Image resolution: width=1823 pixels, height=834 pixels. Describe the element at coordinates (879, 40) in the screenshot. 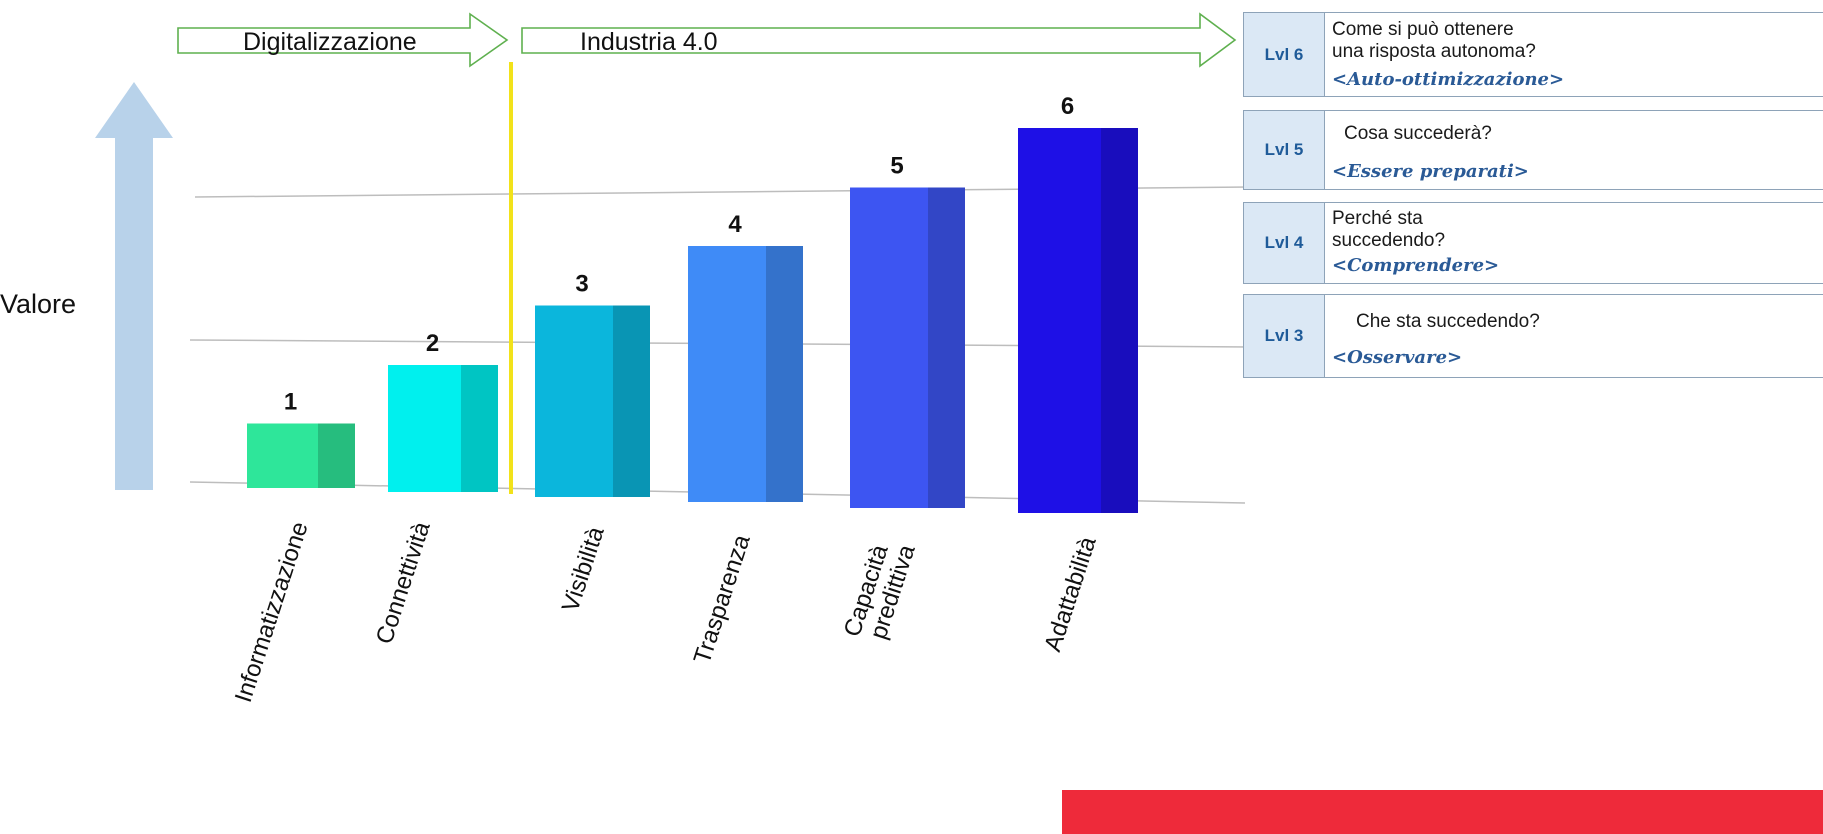

I see `industria-arrow` at that location.